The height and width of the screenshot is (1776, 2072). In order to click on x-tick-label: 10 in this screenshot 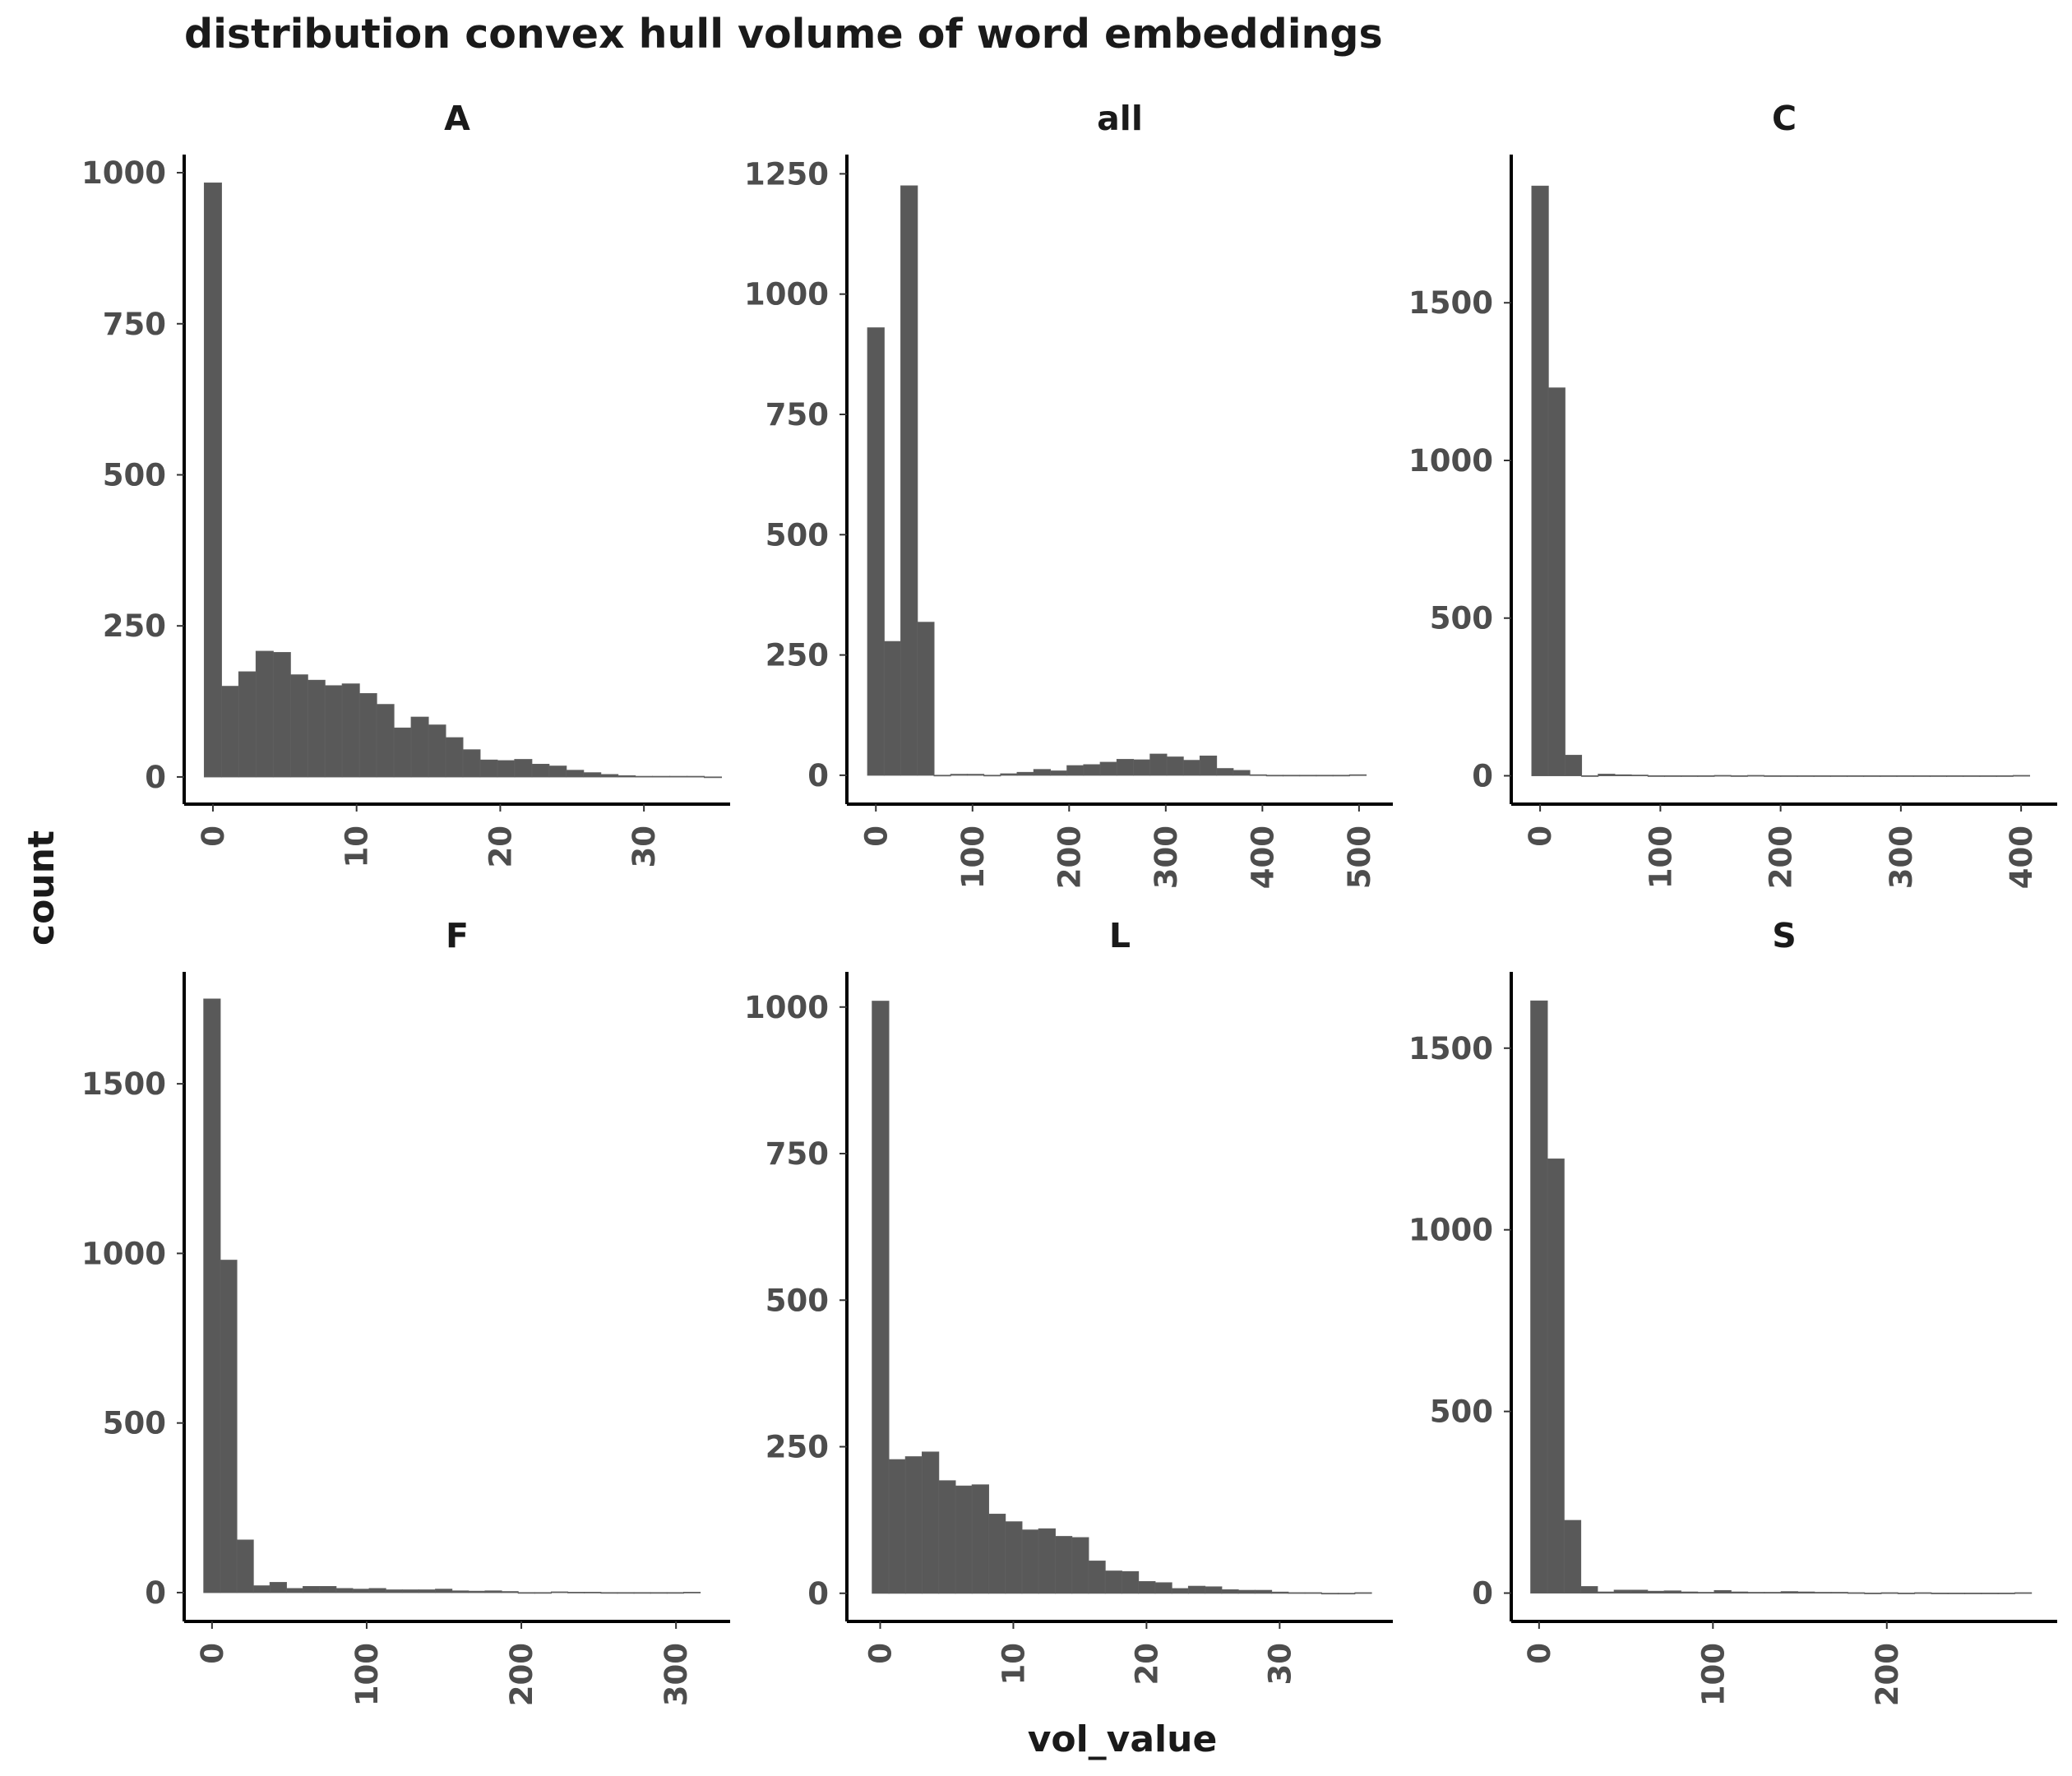, I will do `click(1013, 1664)`.